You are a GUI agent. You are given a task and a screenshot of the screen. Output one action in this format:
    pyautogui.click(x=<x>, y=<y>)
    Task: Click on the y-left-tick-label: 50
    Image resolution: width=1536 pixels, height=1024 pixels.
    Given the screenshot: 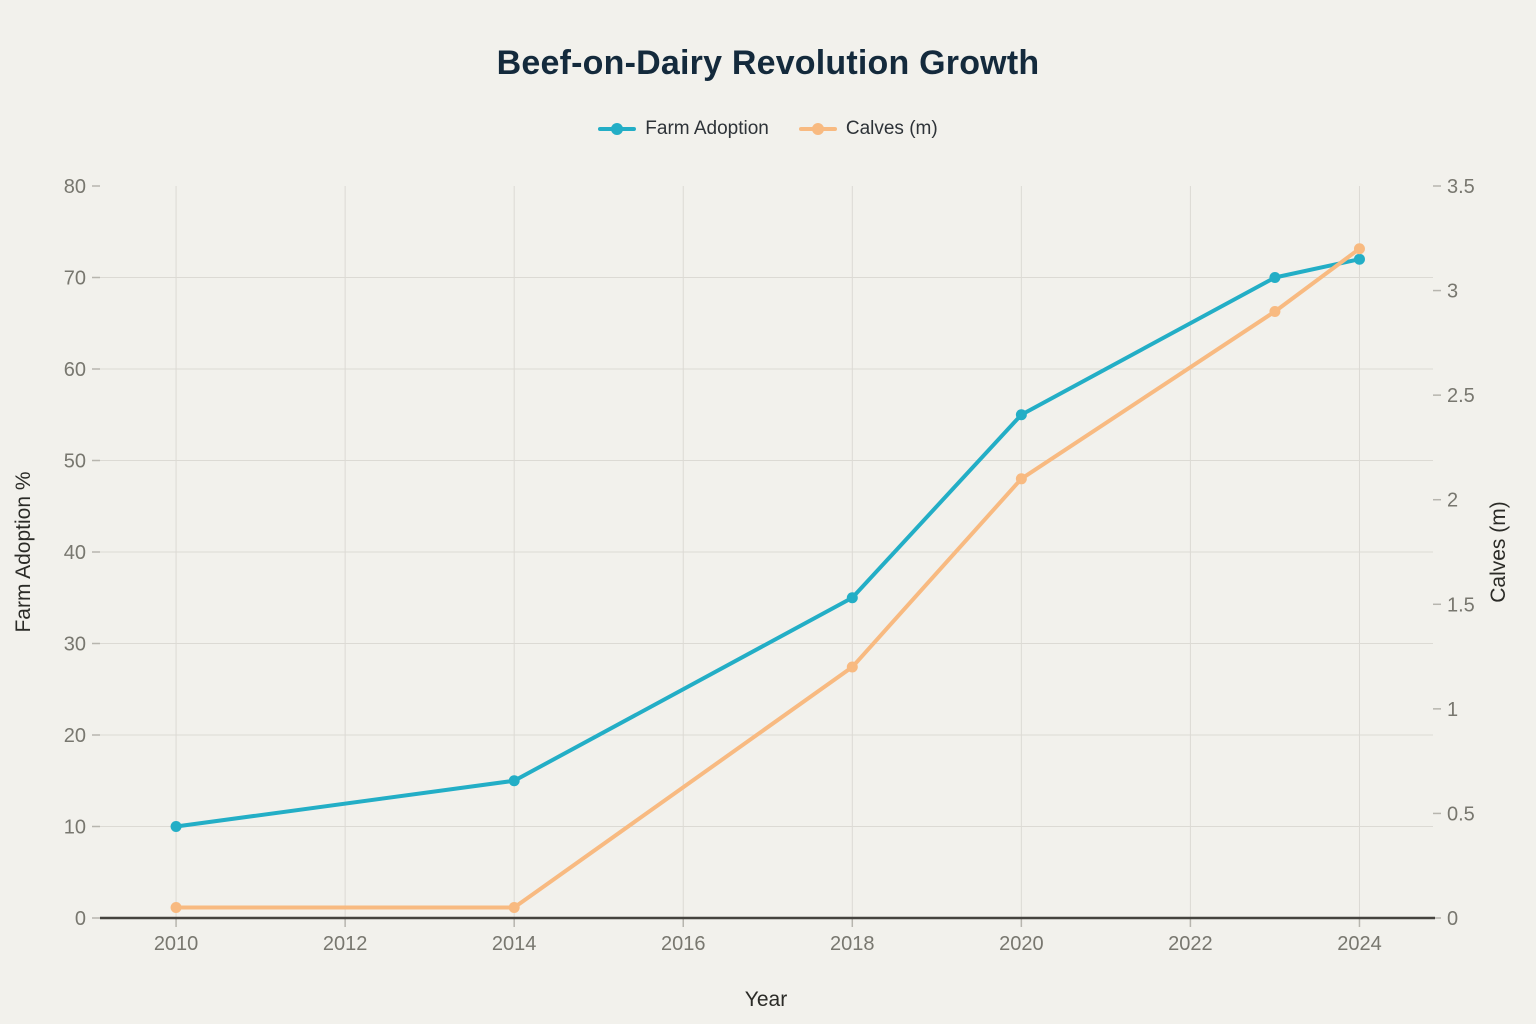 What is the action you would take?
    pyautogui.click(x=75, y=462)
    